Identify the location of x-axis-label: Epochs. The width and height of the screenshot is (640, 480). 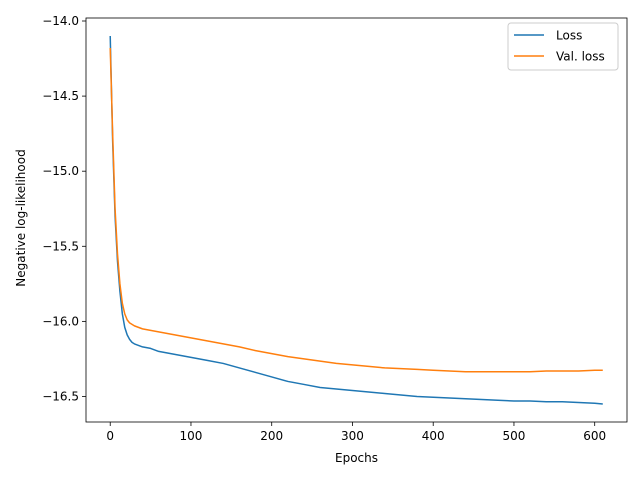
(356, 458).